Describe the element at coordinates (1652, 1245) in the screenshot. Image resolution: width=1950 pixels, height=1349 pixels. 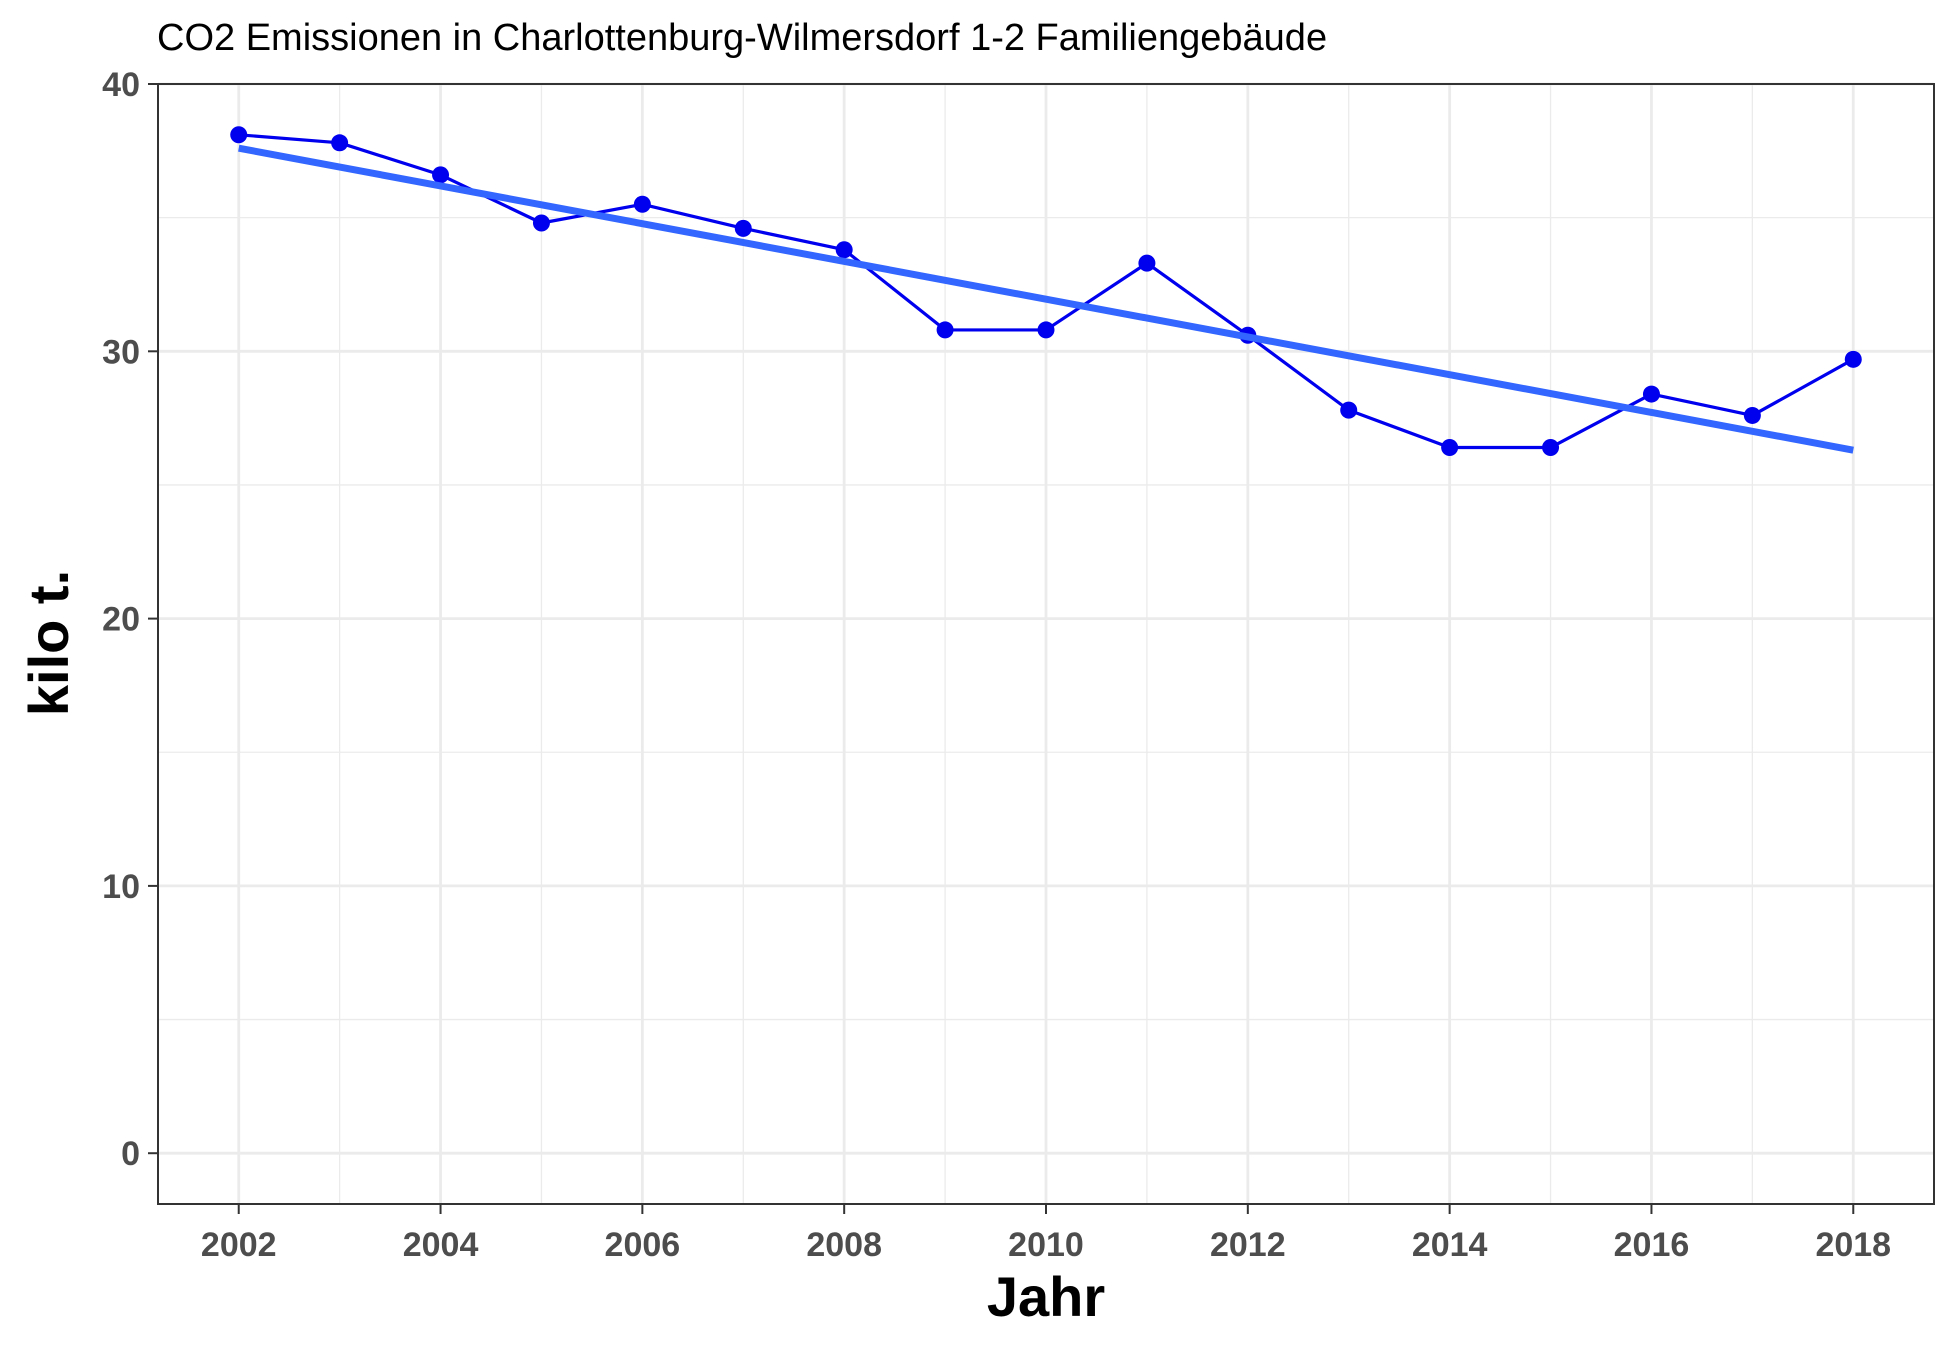
I see `x-tick-label: 2016` at that location.